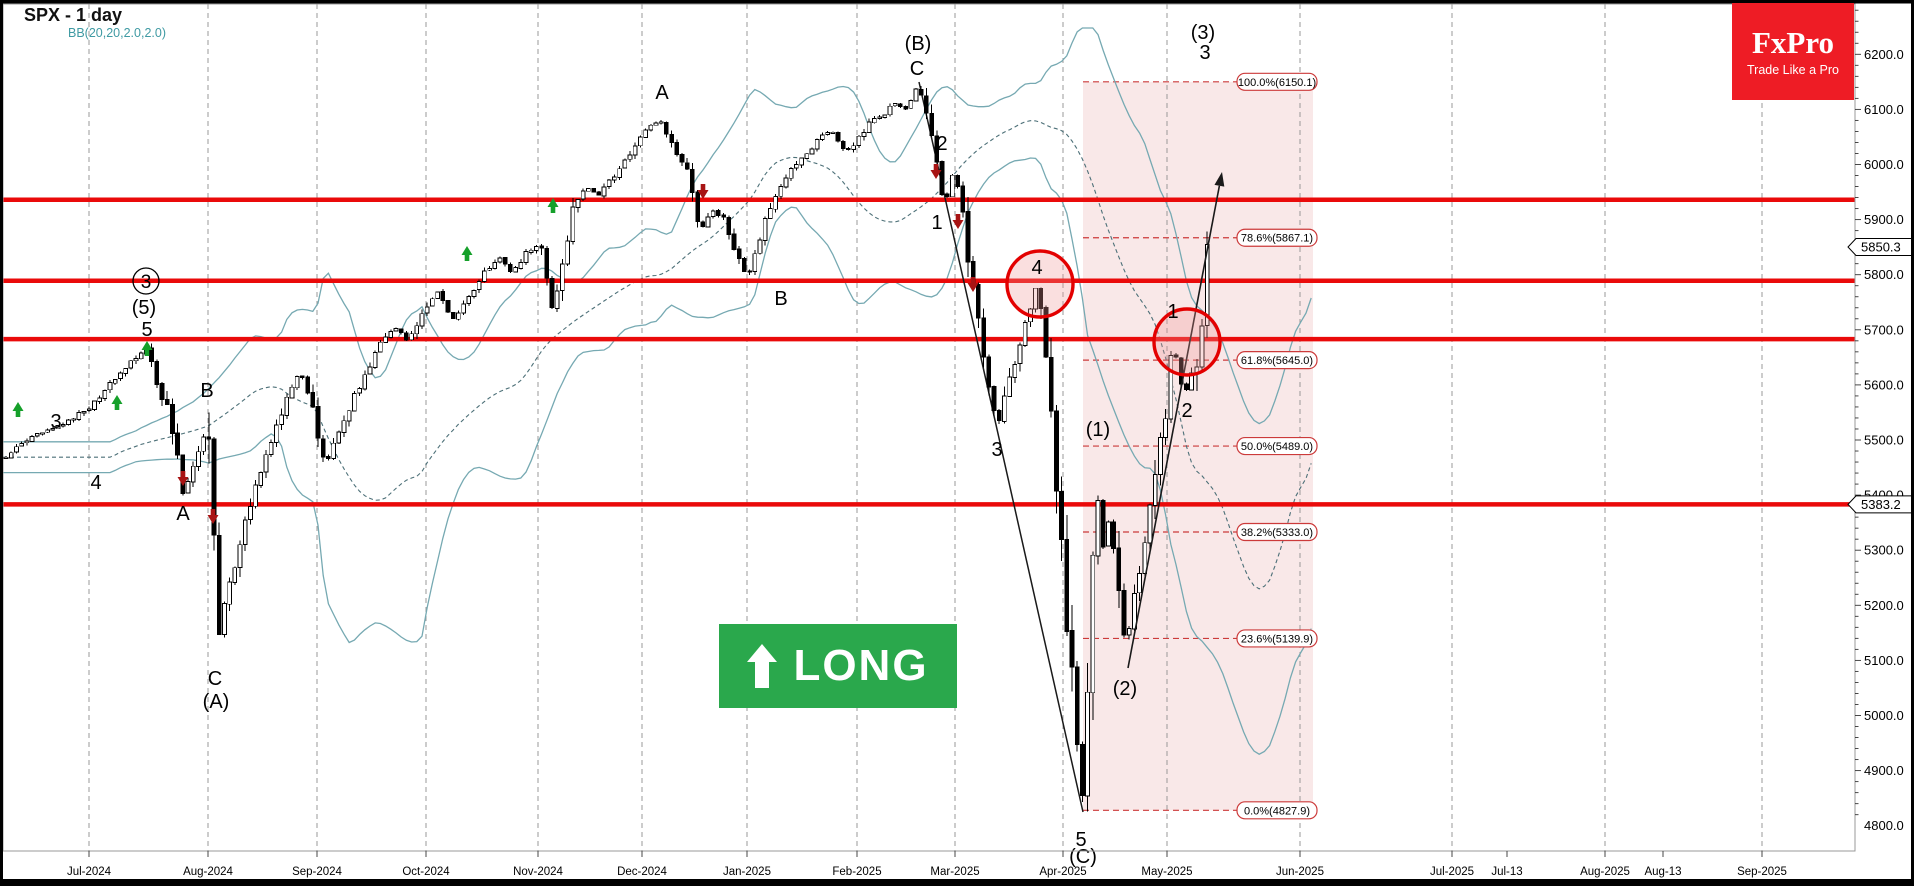 The height and width of the screenshot is (886, 1914). What do you see at coordinates (1277, 447) in the screenshot?
I see `fib-label-text: 50.0%(5489.0)` at bounding box center [1277, 447].